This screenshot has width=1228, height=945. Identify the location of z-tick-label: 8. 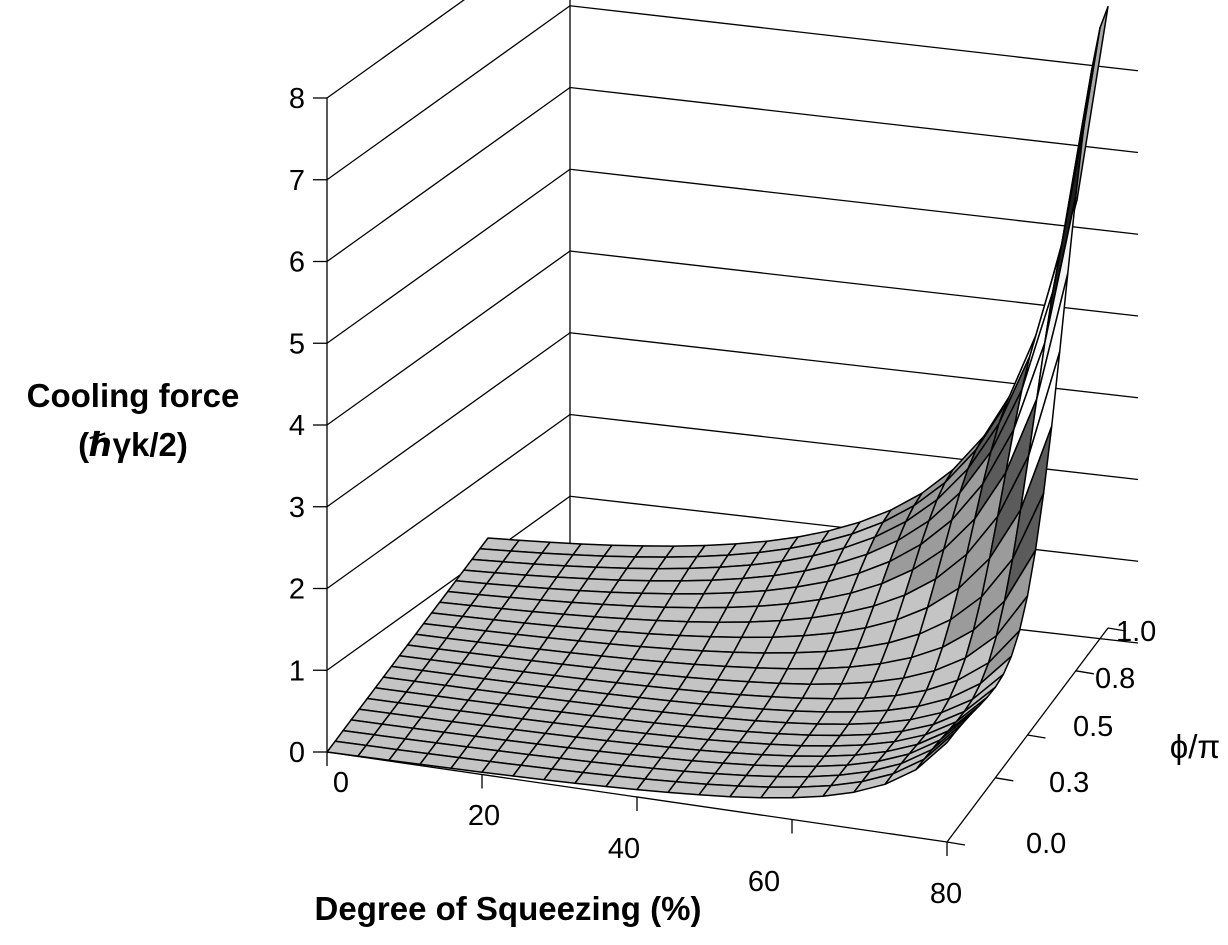
(297, 99).